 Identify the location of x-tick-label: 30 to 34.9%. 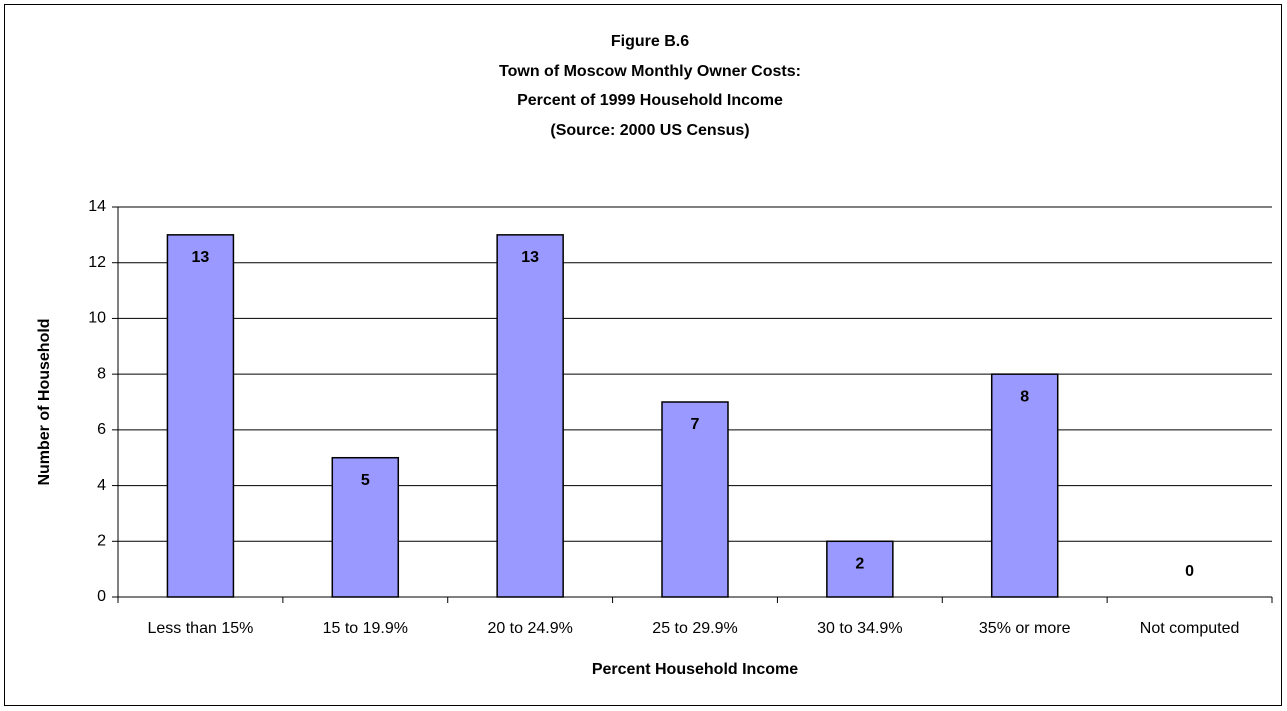
(859, 628).